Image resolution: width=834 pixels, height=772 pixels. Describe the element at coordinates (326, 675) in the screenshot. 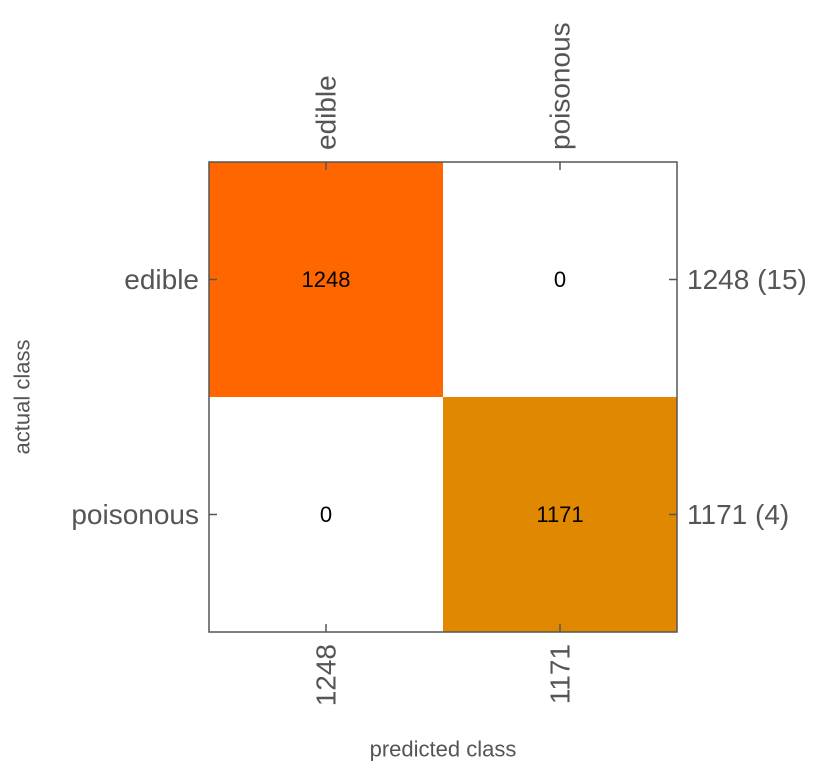

I see `column-total-edible: 1248` at that location.